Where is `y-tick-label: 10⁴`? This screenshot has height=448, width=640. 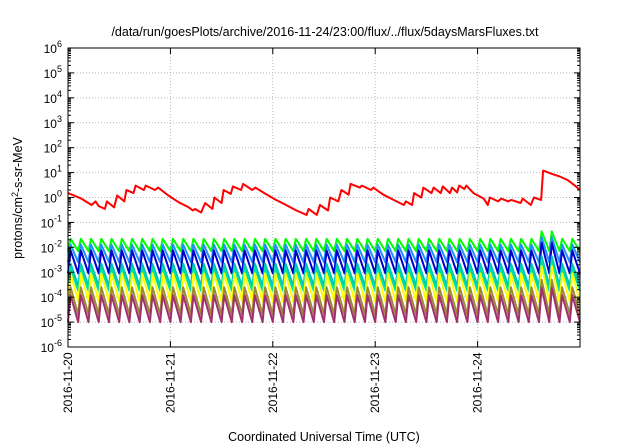
y-tick-label: 10⁴ is located at coordinates (53, 97).